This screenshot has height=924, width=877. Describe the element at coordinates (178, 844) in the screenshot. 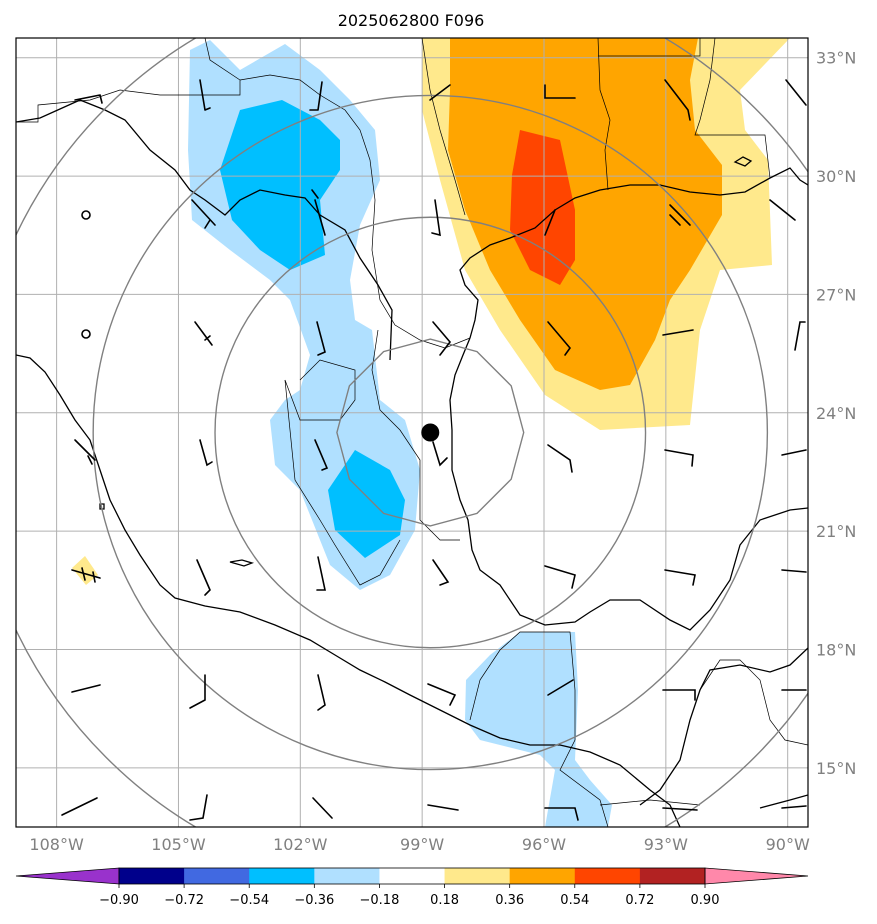

I see `longitude-tick-label: 105°W` at that location.